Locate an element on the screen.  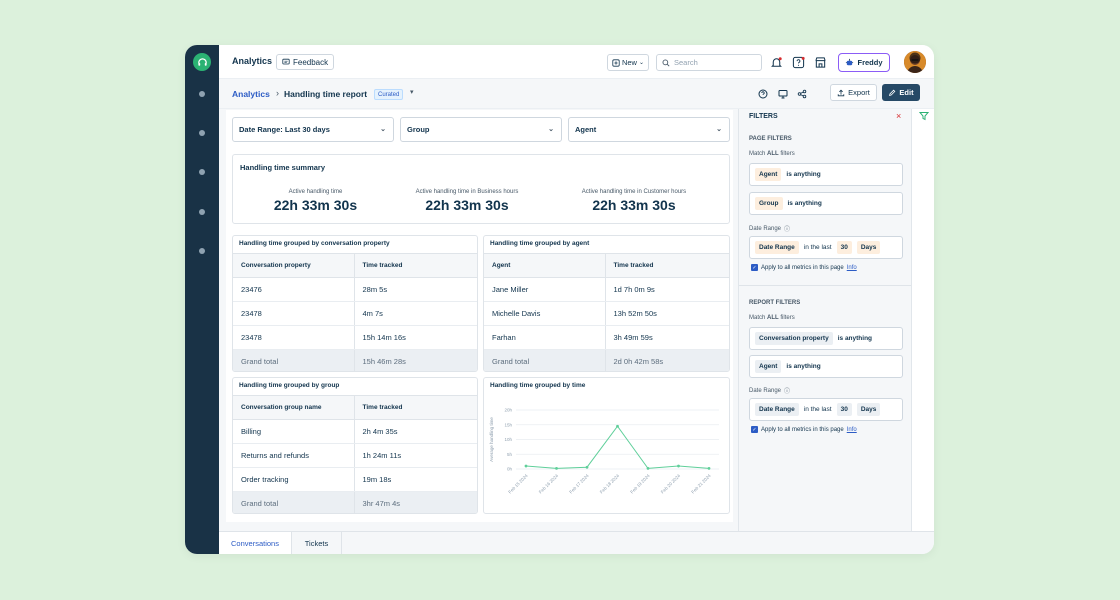
page-filter-group: Group is anything is located at coordinates (826, 203).